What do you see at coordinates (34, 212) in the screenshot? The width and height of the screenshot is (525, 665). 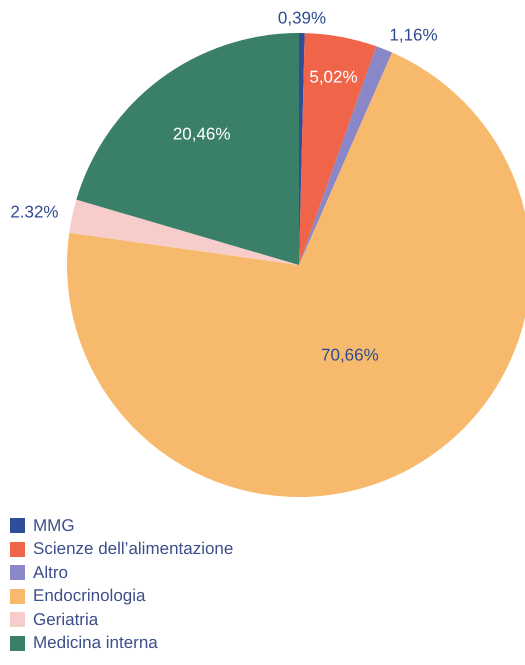 I see `data-label: 2.32%` at bounding box center [34, 212].